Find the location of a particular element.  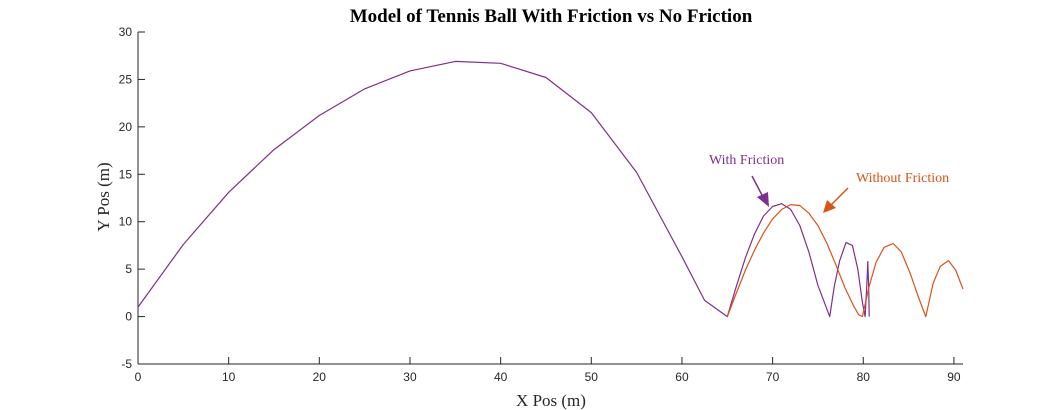

annotation-without-friction-arrowhead is located at coordinates (829, 206).